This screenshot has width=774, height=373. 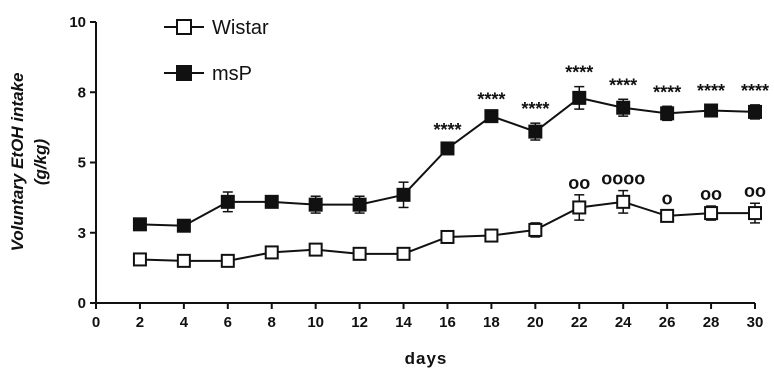 I want to click on x-tick-label: 8, so click(x=272, y=322).